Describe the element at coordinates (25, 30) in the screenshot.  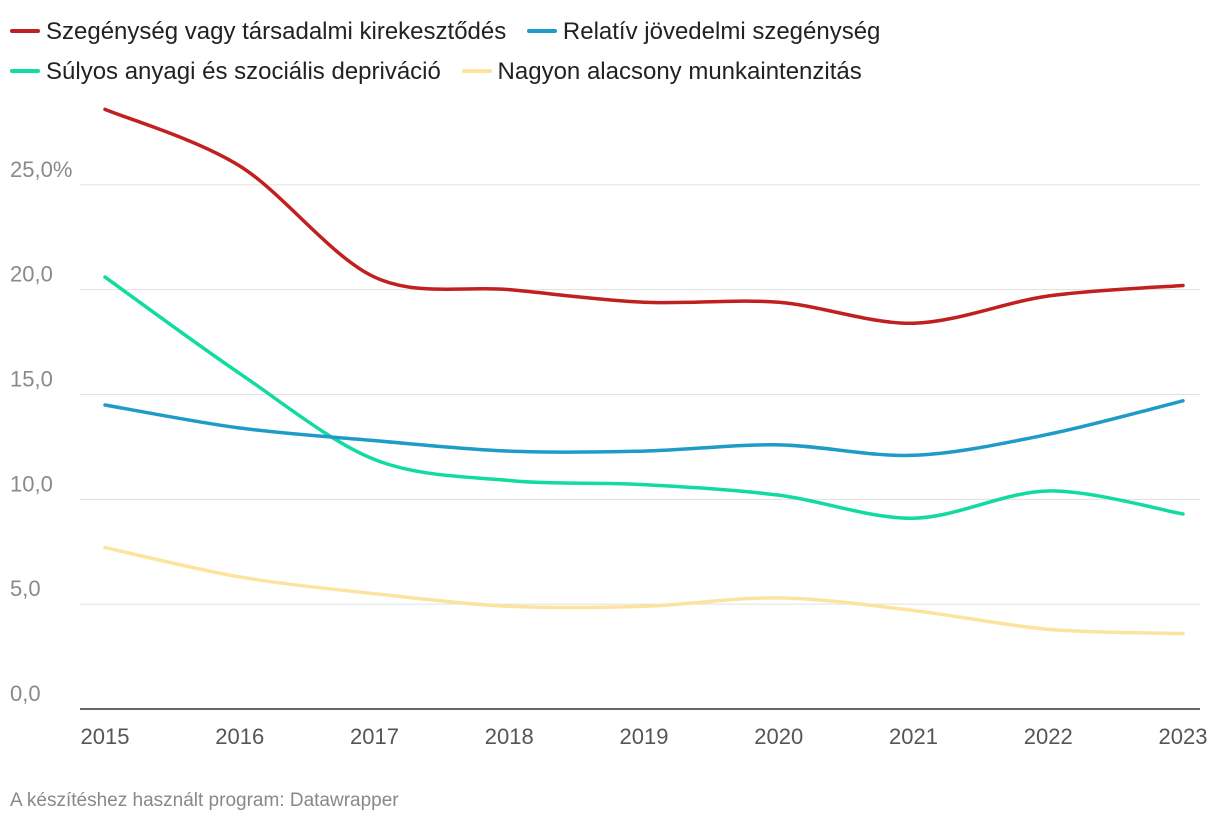
I see `legend-swatch-poverty-exclusion` at that location.